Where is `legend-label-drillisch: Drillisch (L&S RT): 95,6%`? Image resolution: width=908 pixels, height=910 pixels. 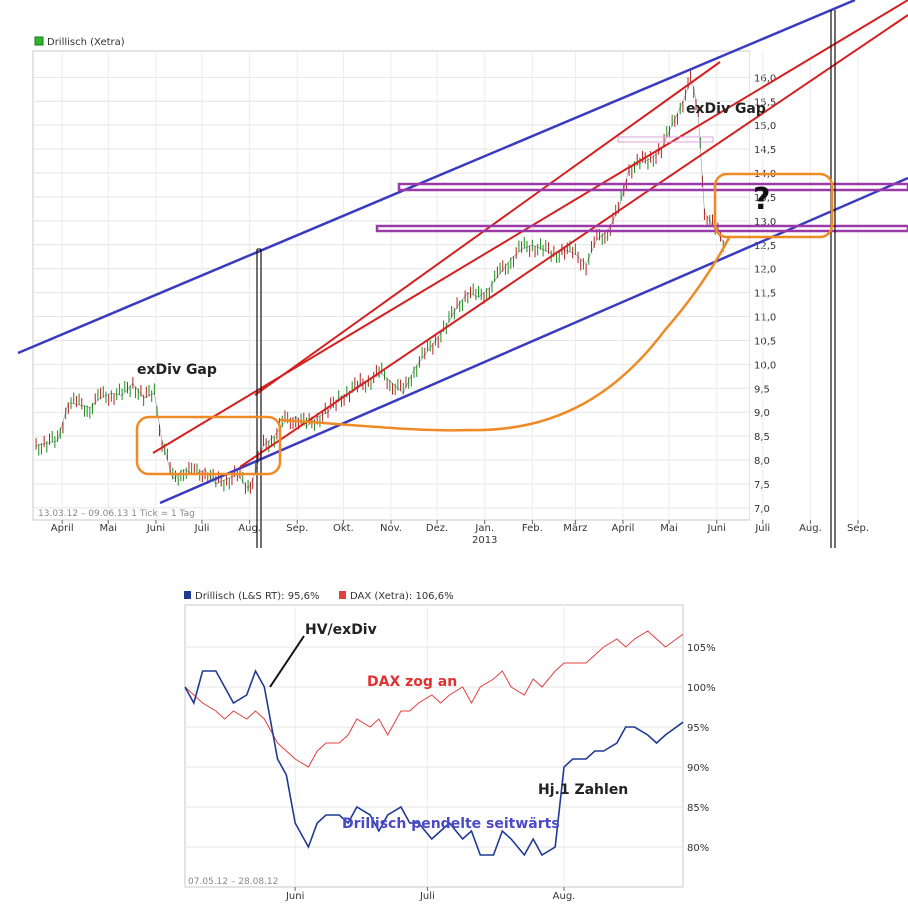 legend-label-drillisch: Drillisch (L&S RT): 95,6% is located at coordinates (257, 596).